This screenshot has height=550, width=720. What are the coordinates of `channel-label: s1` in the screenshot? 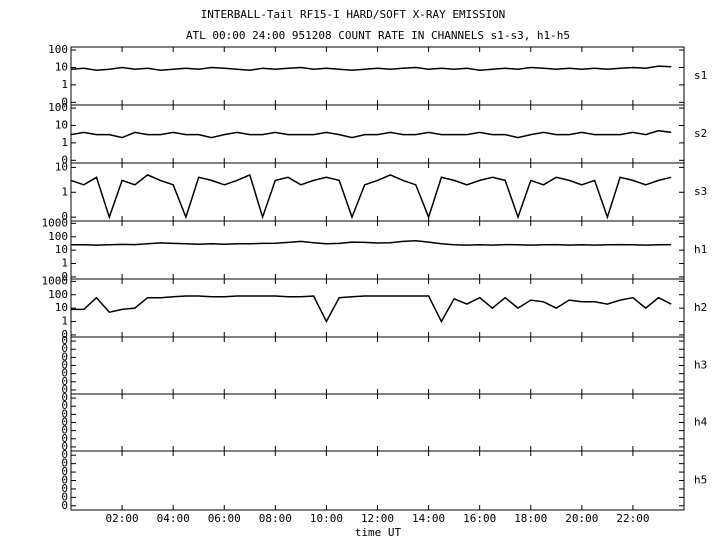 It's located at (700, 75).